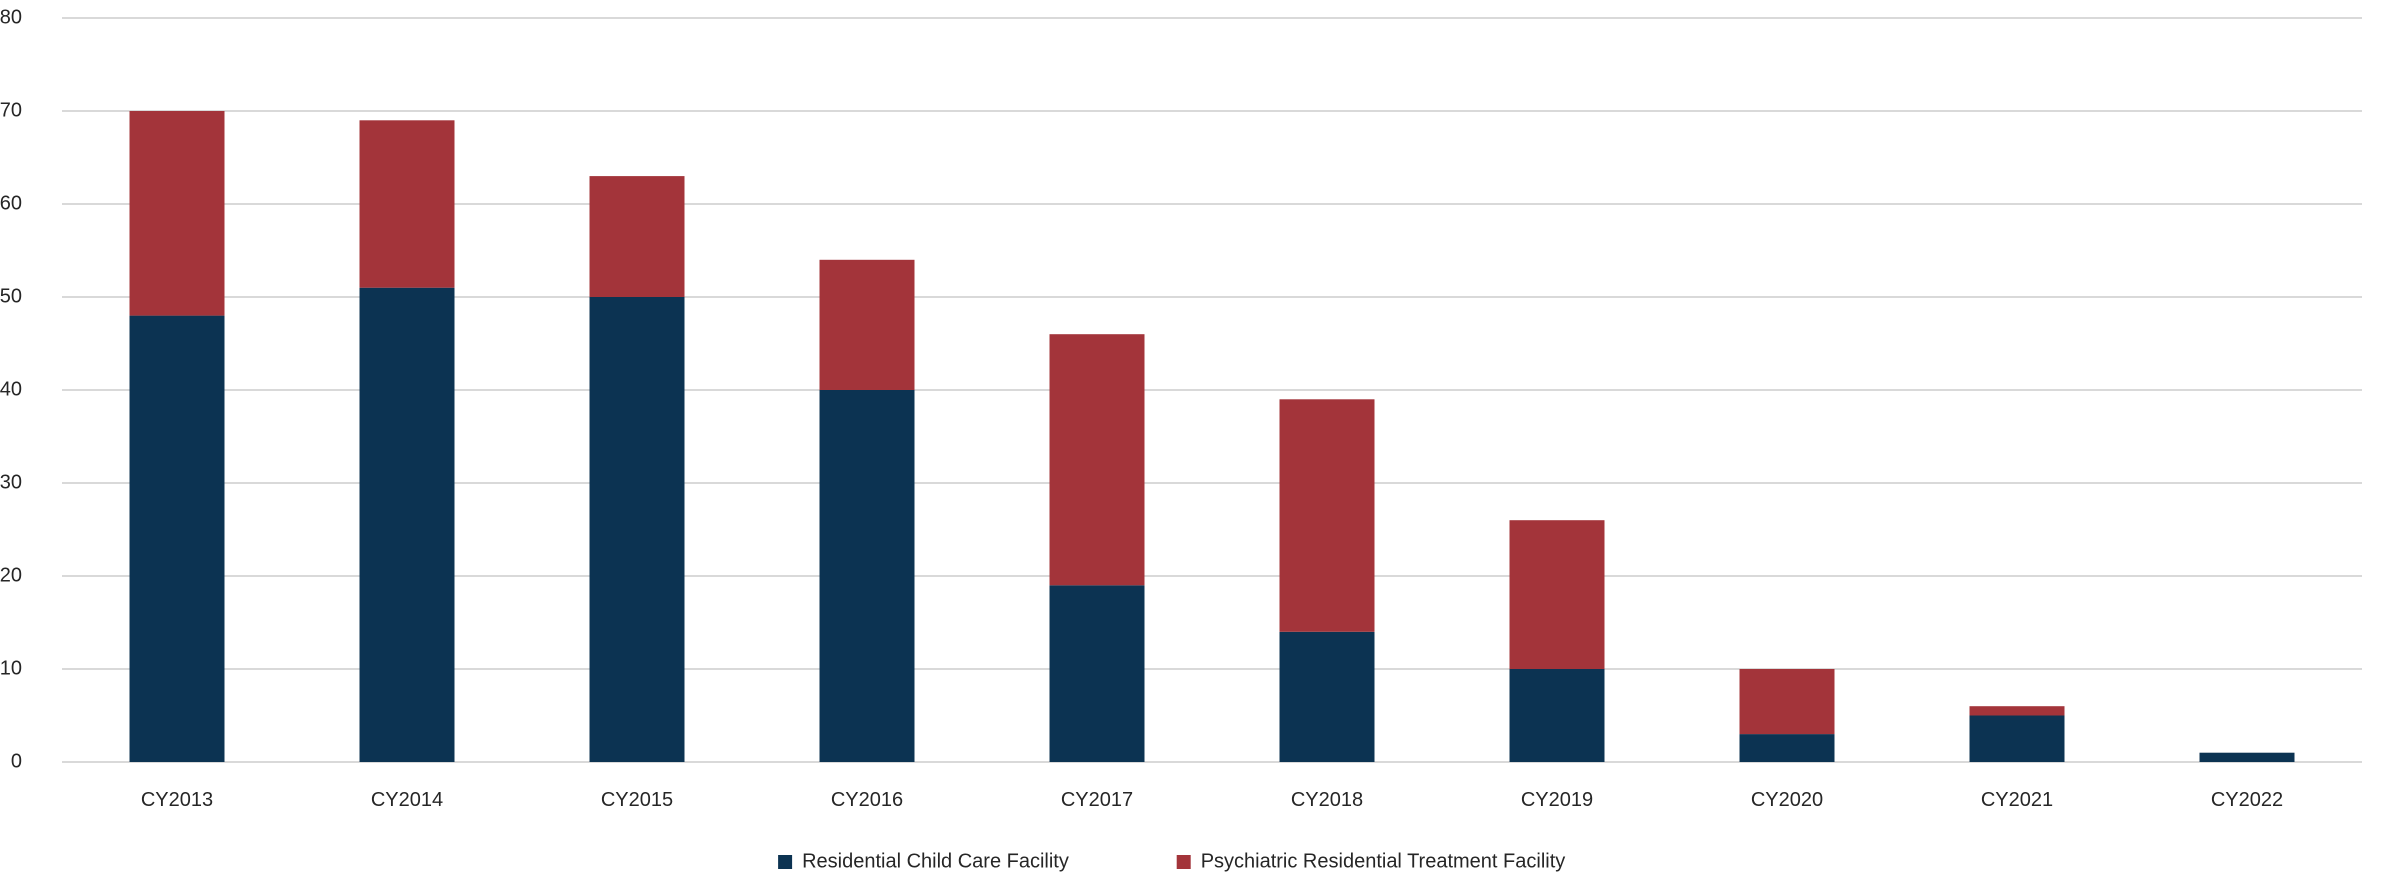  What do you see at coordinates (11, 482) in the screenshot?
I see `y-tick-label: 30` at bounding box center [11, 482].